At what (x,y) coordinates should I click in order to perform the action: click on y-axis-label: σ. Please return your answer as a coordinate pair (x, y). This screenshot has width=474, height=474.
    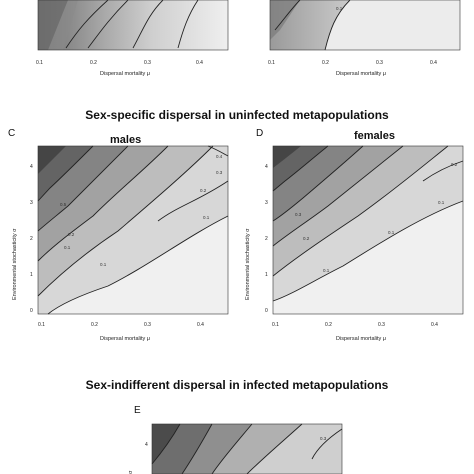
    Looking at the image, I should click on (131, 472).